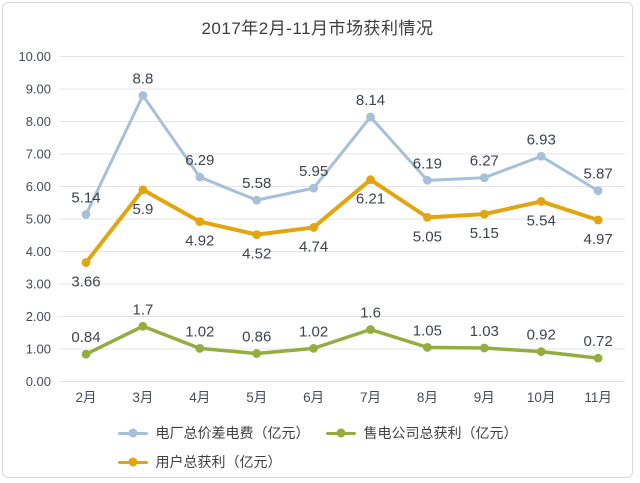  Describe the element at coordinates (38, 381) in the screenshot. I see `y-tick-label: 0.00` at that location.